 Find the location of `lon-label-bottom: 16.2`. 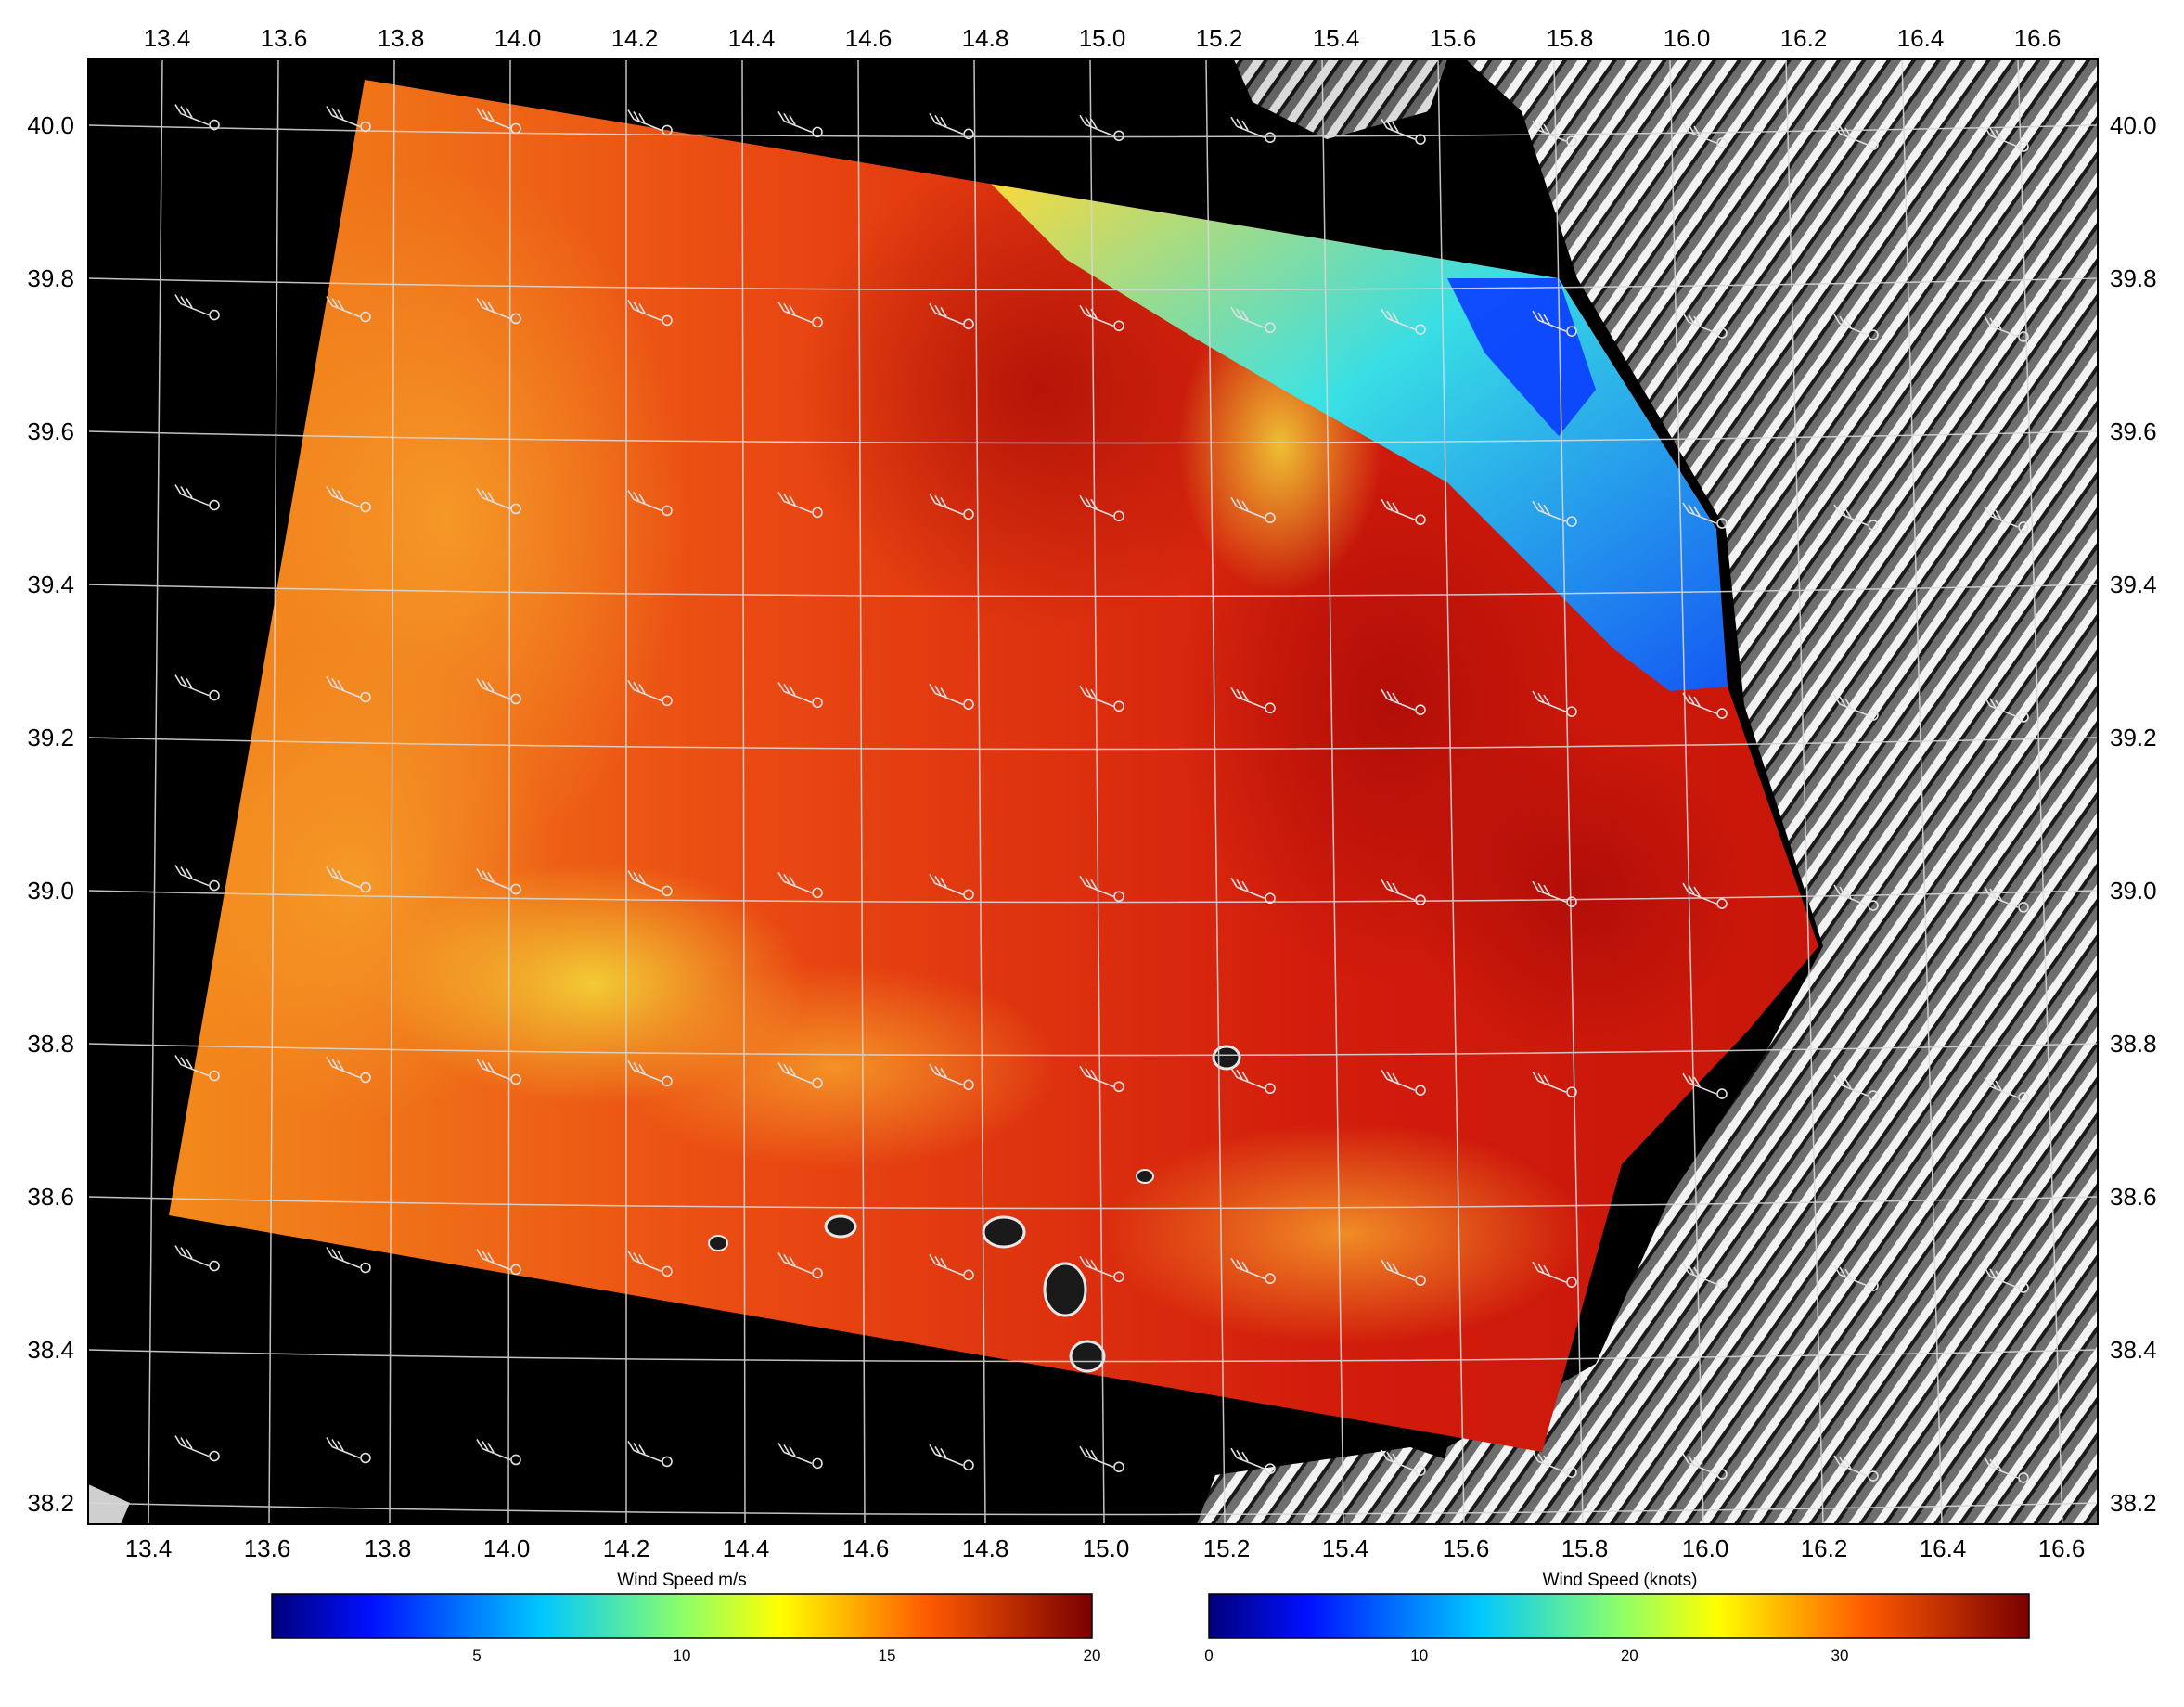

lon-label-bottom: 16.2 is located at coordinates (1824, 1548).